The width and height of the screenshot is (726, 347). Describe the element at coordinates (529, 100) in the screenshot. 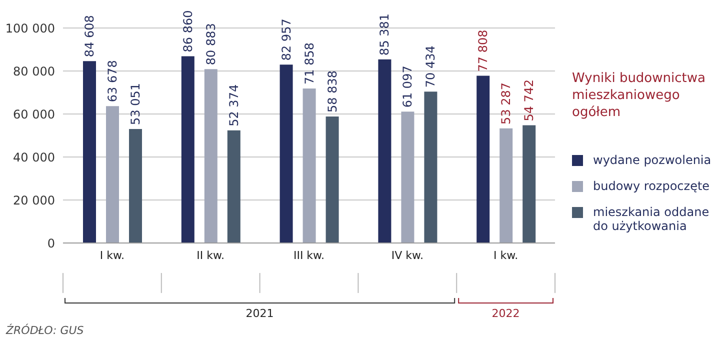

I see `data-label: 54 742` at that location.